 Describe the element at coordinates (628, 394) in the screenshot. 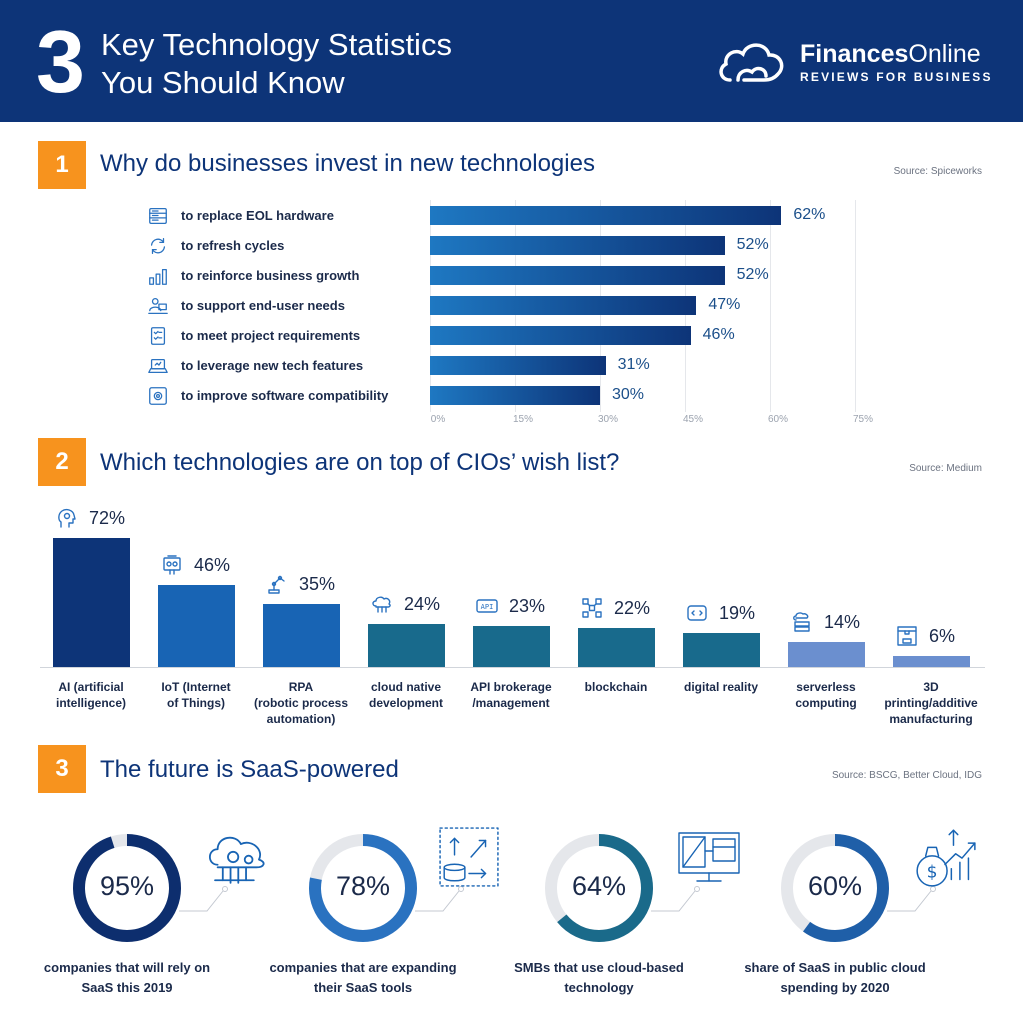

I see `bar-value-label: 30%` at that location.